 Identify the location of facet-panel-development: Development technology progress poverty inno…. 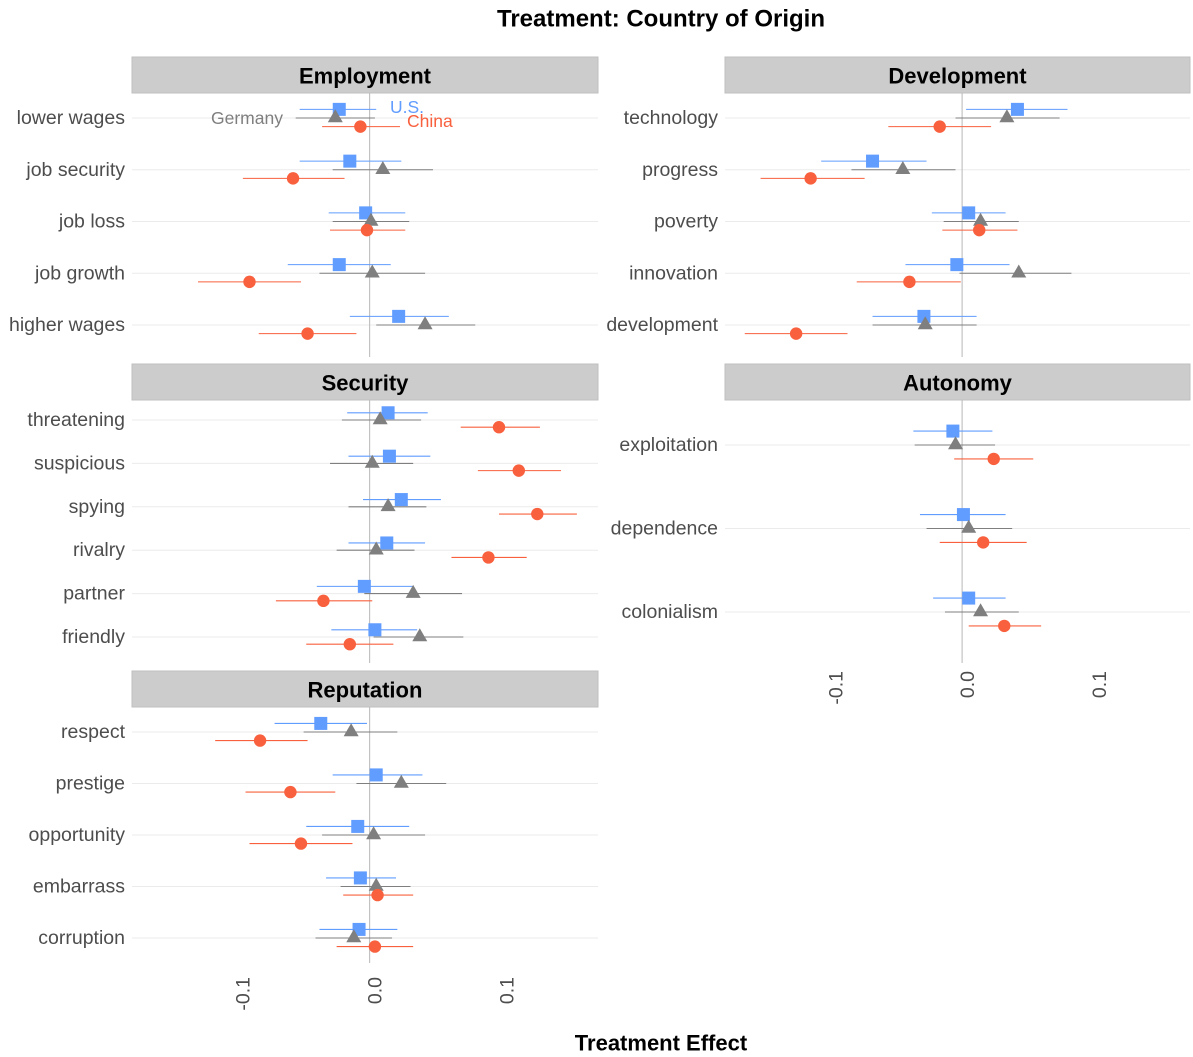
(898, 206).